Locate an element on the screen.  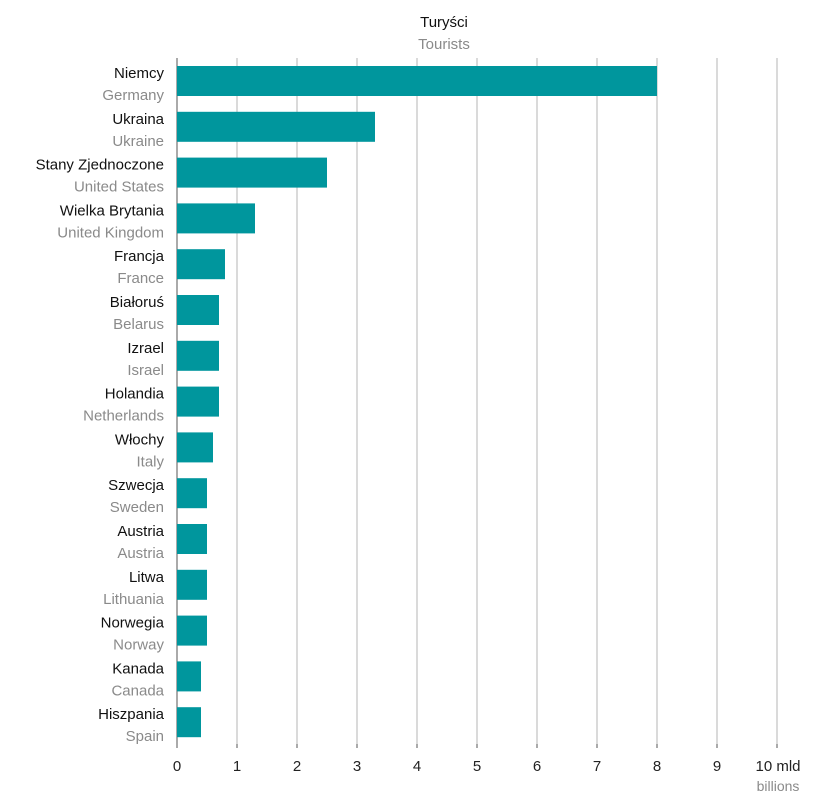
category-label-en: Israel is located at coordinates (145, 370).